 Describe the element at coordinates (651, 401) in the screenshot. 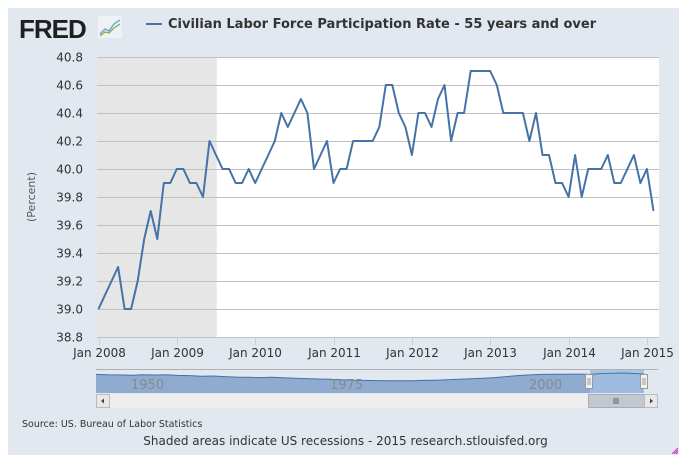

I see `scroll-right-button` at that location.